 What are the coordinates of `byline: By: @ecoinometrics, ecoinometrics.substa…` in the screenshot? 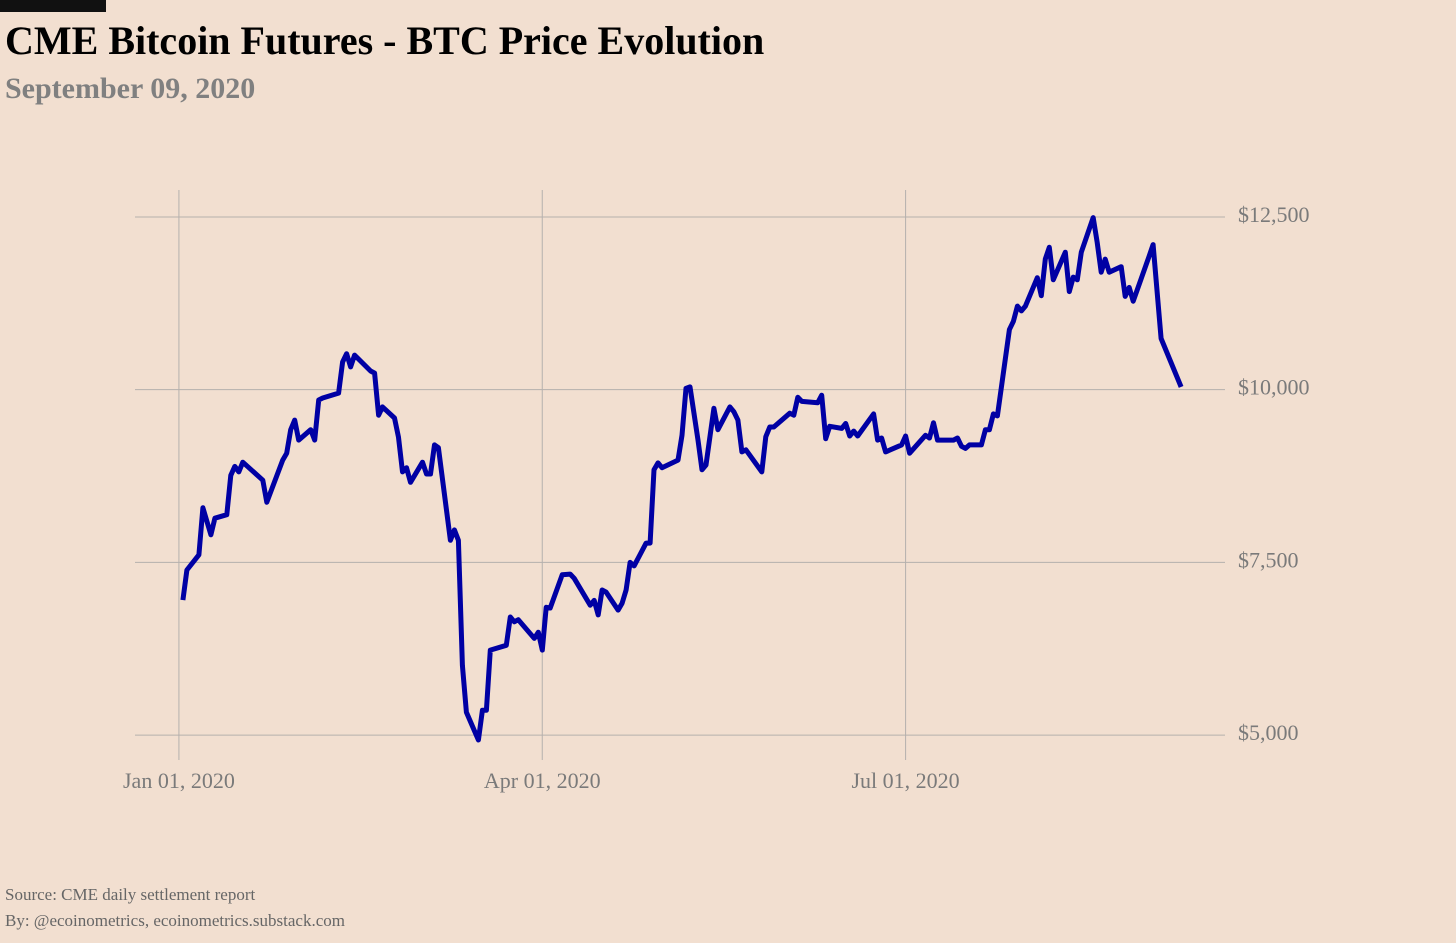 It's located at (175, 920).